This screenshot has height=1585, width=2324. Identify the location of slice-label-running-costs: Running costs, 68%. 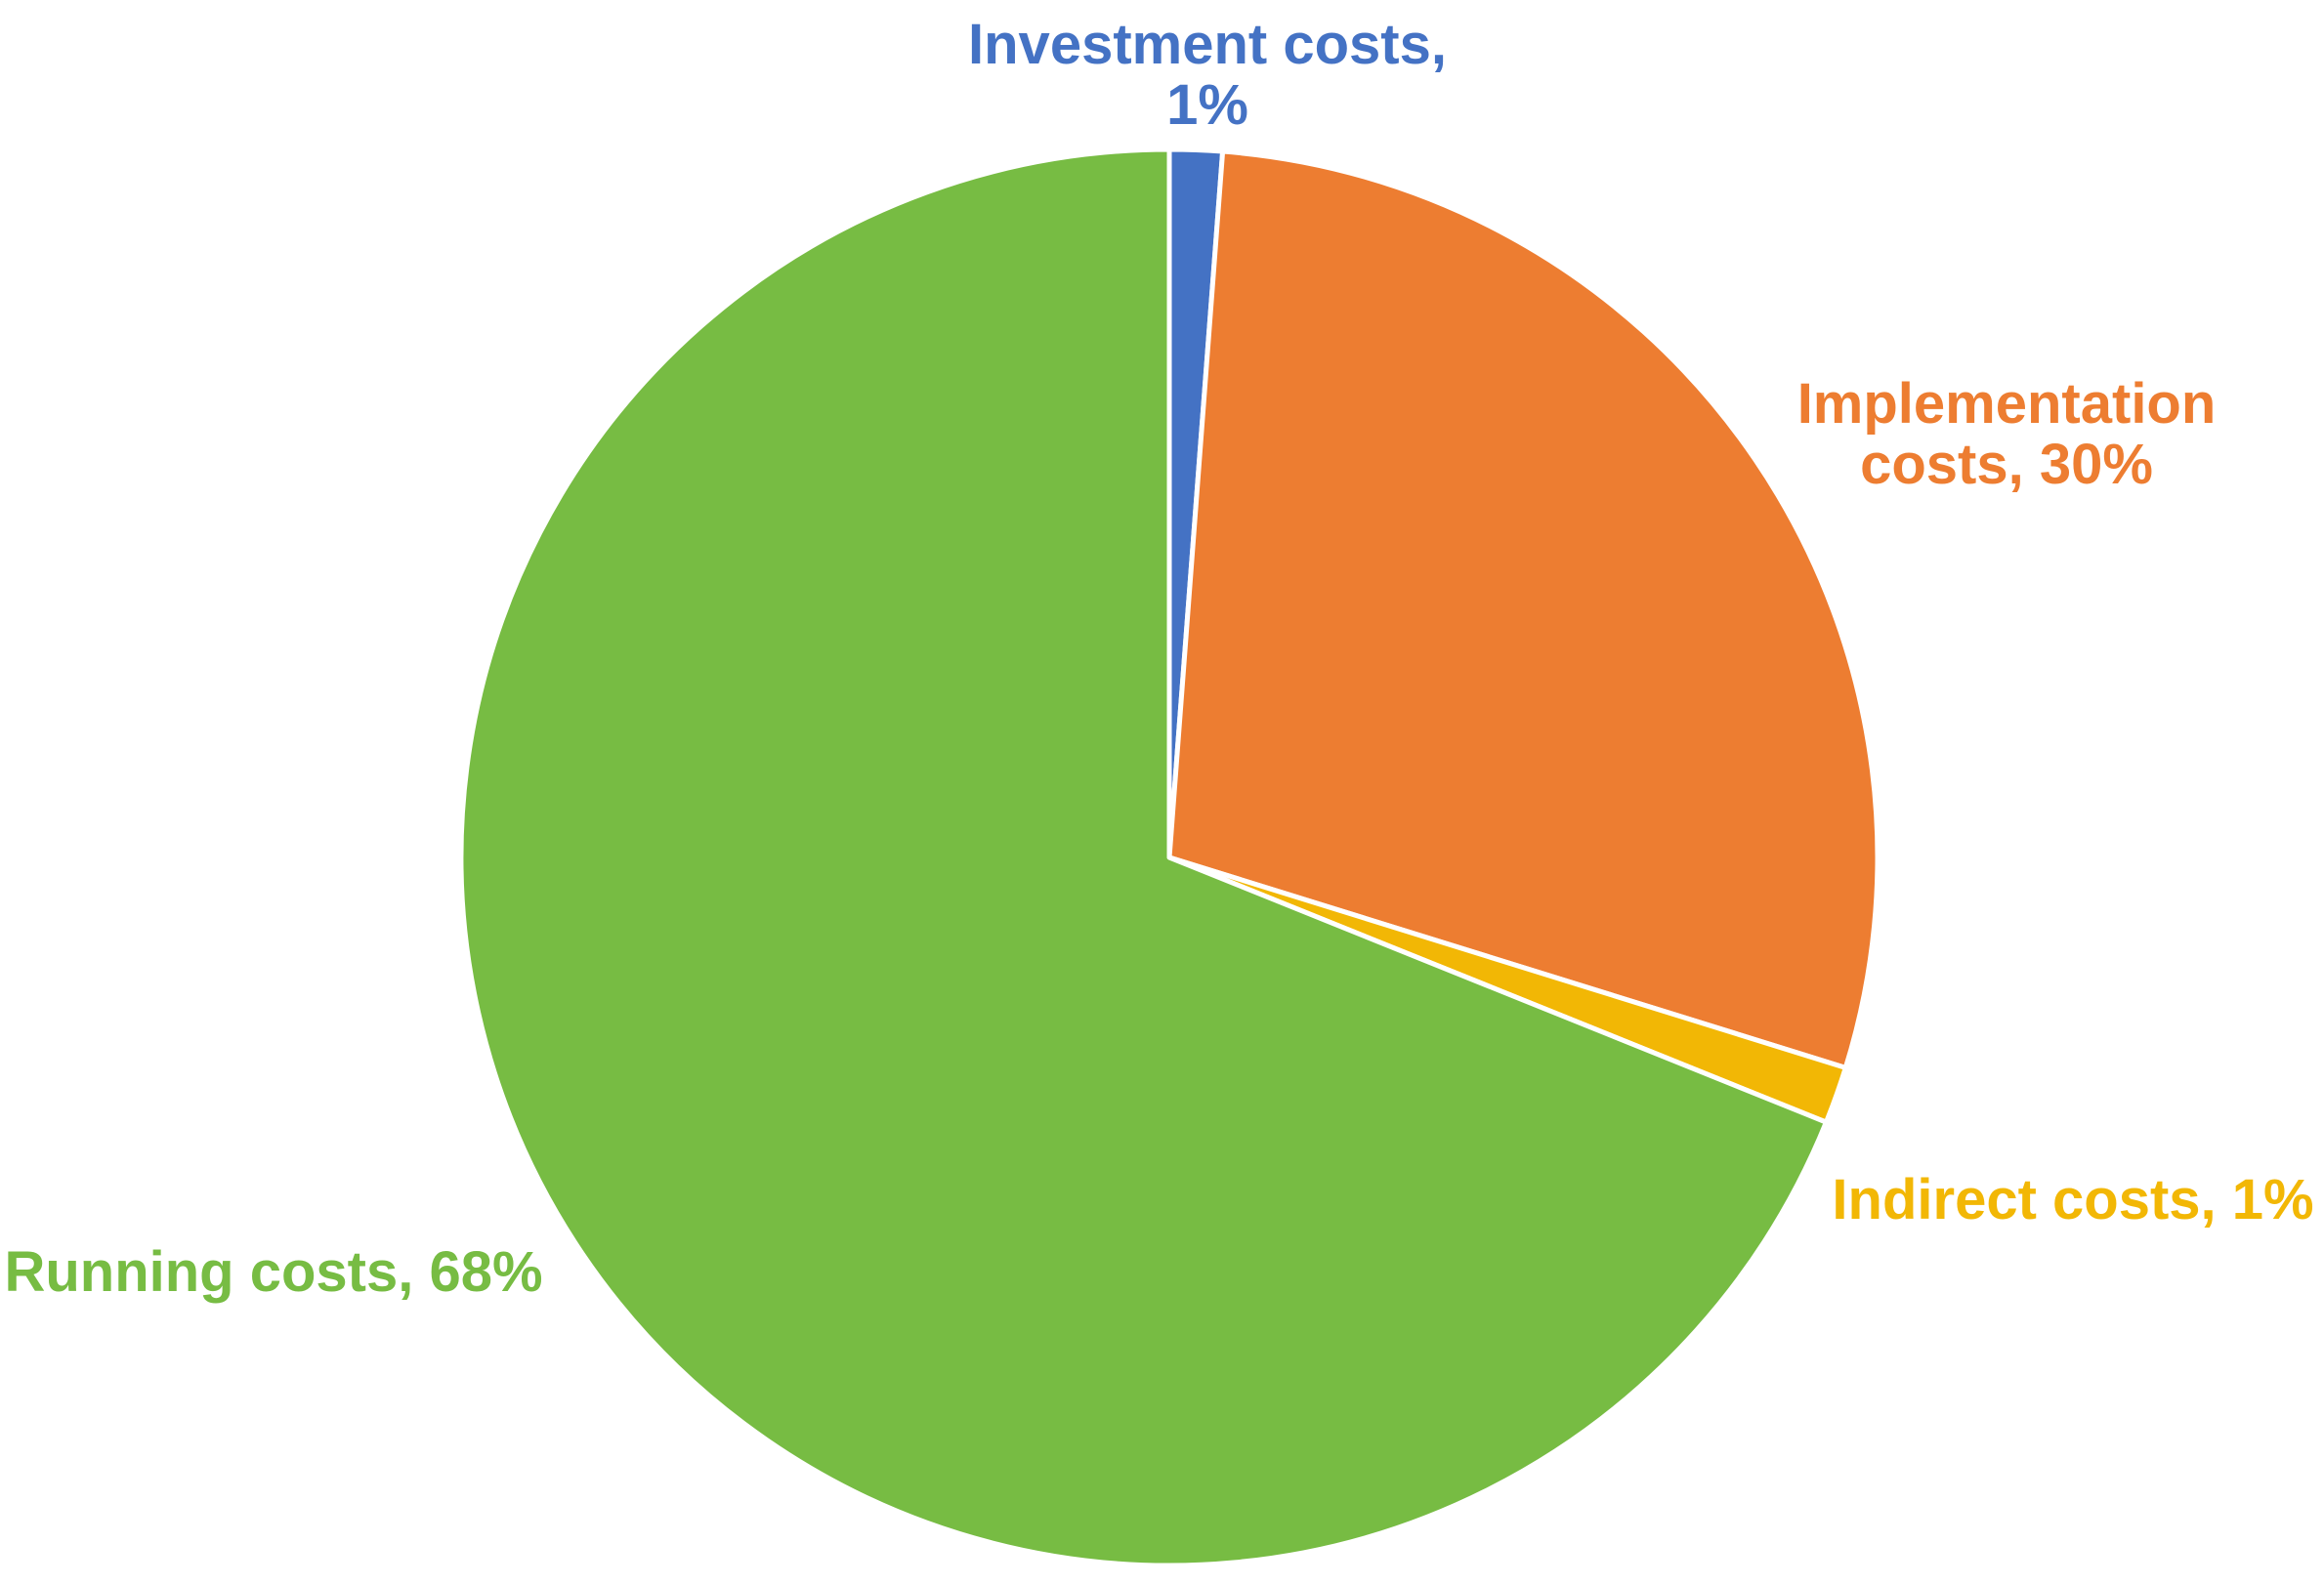
(273, 1272).